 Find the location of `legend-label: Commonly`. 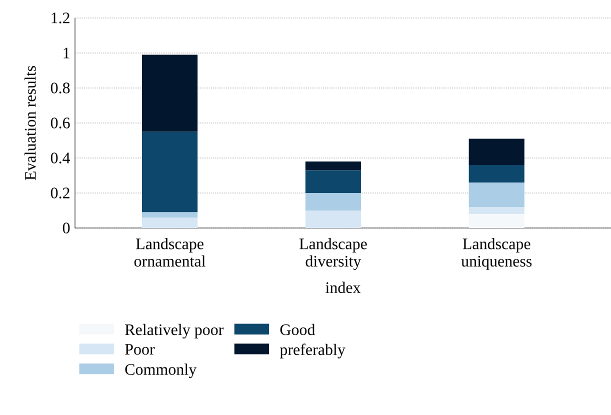

legend-label: Commonly is located at coordinates (161, 371).